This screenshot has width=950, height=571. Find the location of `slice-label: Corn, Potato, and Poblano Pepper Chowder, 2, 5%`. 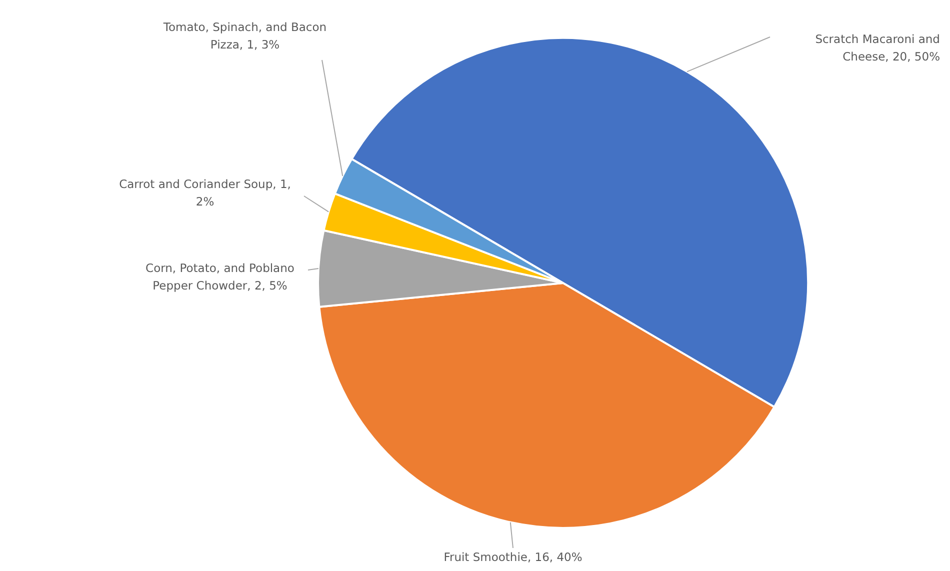

slice-label: Corn, Potato, and Poblano Pepper Chowder, 2, 5% is located at coordinates (220, 276).